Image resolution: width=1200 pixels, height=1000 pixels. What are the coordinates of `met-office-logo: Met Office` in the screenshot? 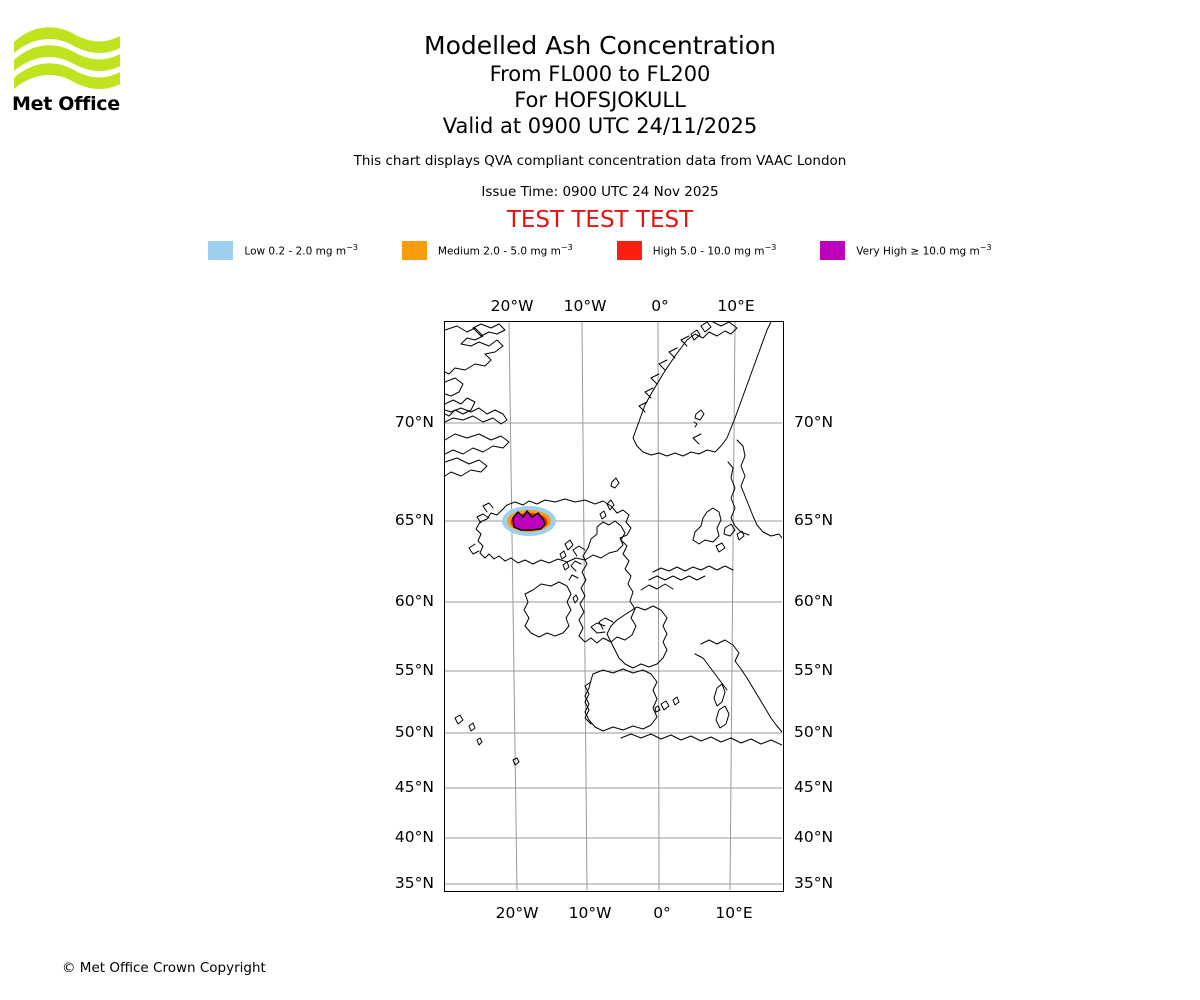 It's located at (67, 69).